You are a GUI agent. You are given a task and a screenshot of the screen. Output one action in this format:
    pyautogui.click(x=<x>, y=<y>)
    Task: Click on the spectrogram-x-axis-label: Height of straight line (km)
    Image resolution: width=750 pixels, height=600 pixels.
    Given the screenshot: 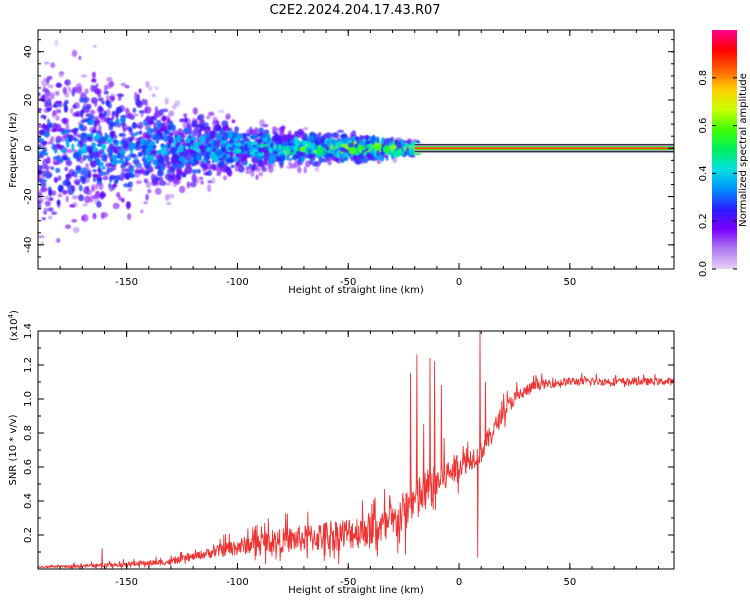 What is the action you would take?
    pyautogui.click(x=356, y=290)
    